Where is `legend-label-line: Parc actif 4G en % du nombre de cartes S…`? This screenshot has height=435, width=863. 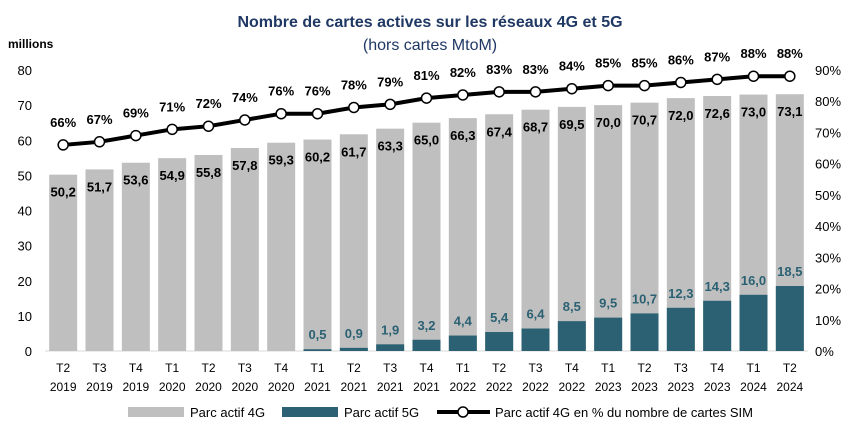
legend-label-line: Parc actif 4G en % du nombre de cartes S… is located at coordinates (624, 412).